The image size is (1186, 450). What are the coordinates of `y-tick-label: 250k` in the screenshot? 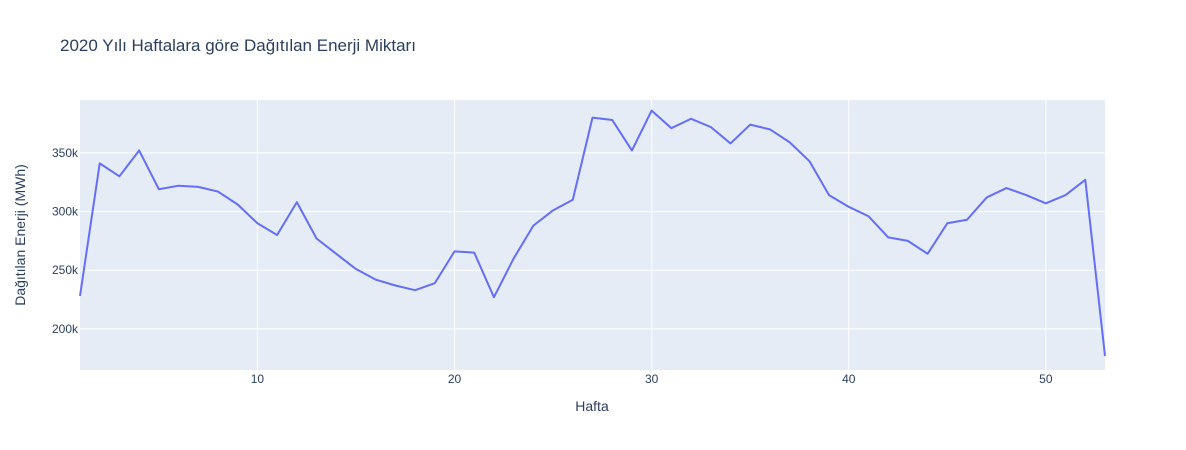 It's located at (65, 270).